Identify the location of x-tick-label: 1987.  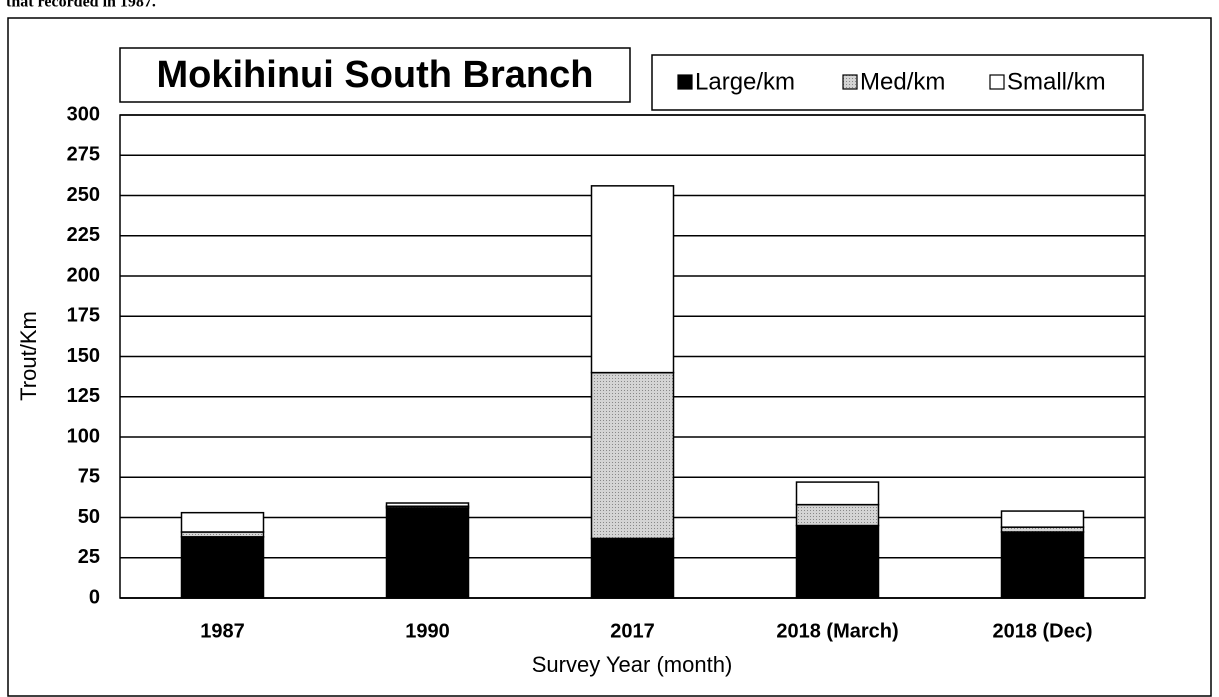
(222, 631).